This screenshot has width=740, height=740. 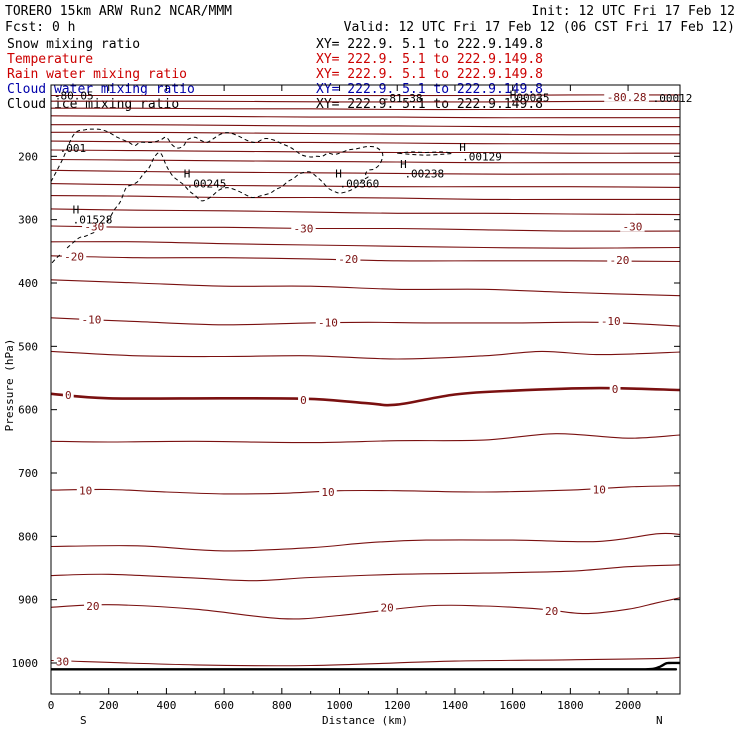 What do you see at coordinates (166, 705) in the screenshot?
I see `x-tick-label: 400` at bounding box center [166, 705].